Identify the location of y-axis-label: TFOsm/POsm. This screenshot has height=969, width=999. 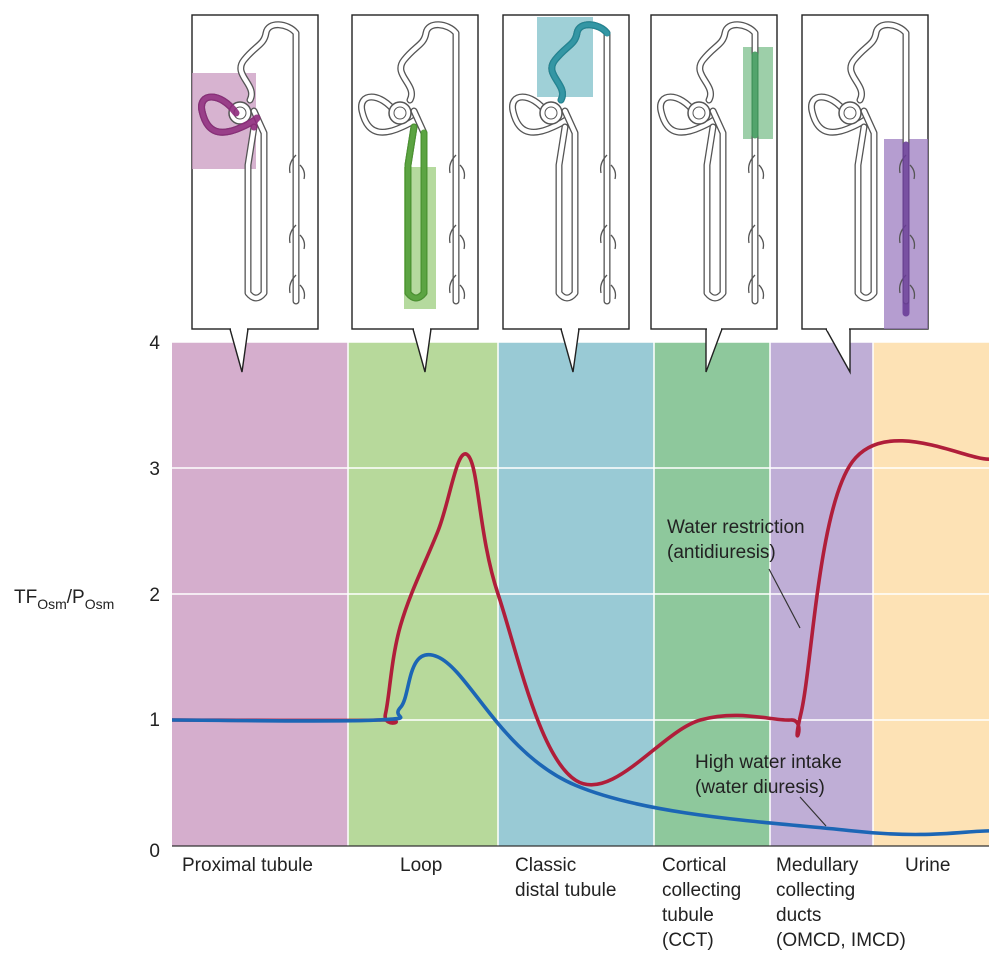
(64, 599).